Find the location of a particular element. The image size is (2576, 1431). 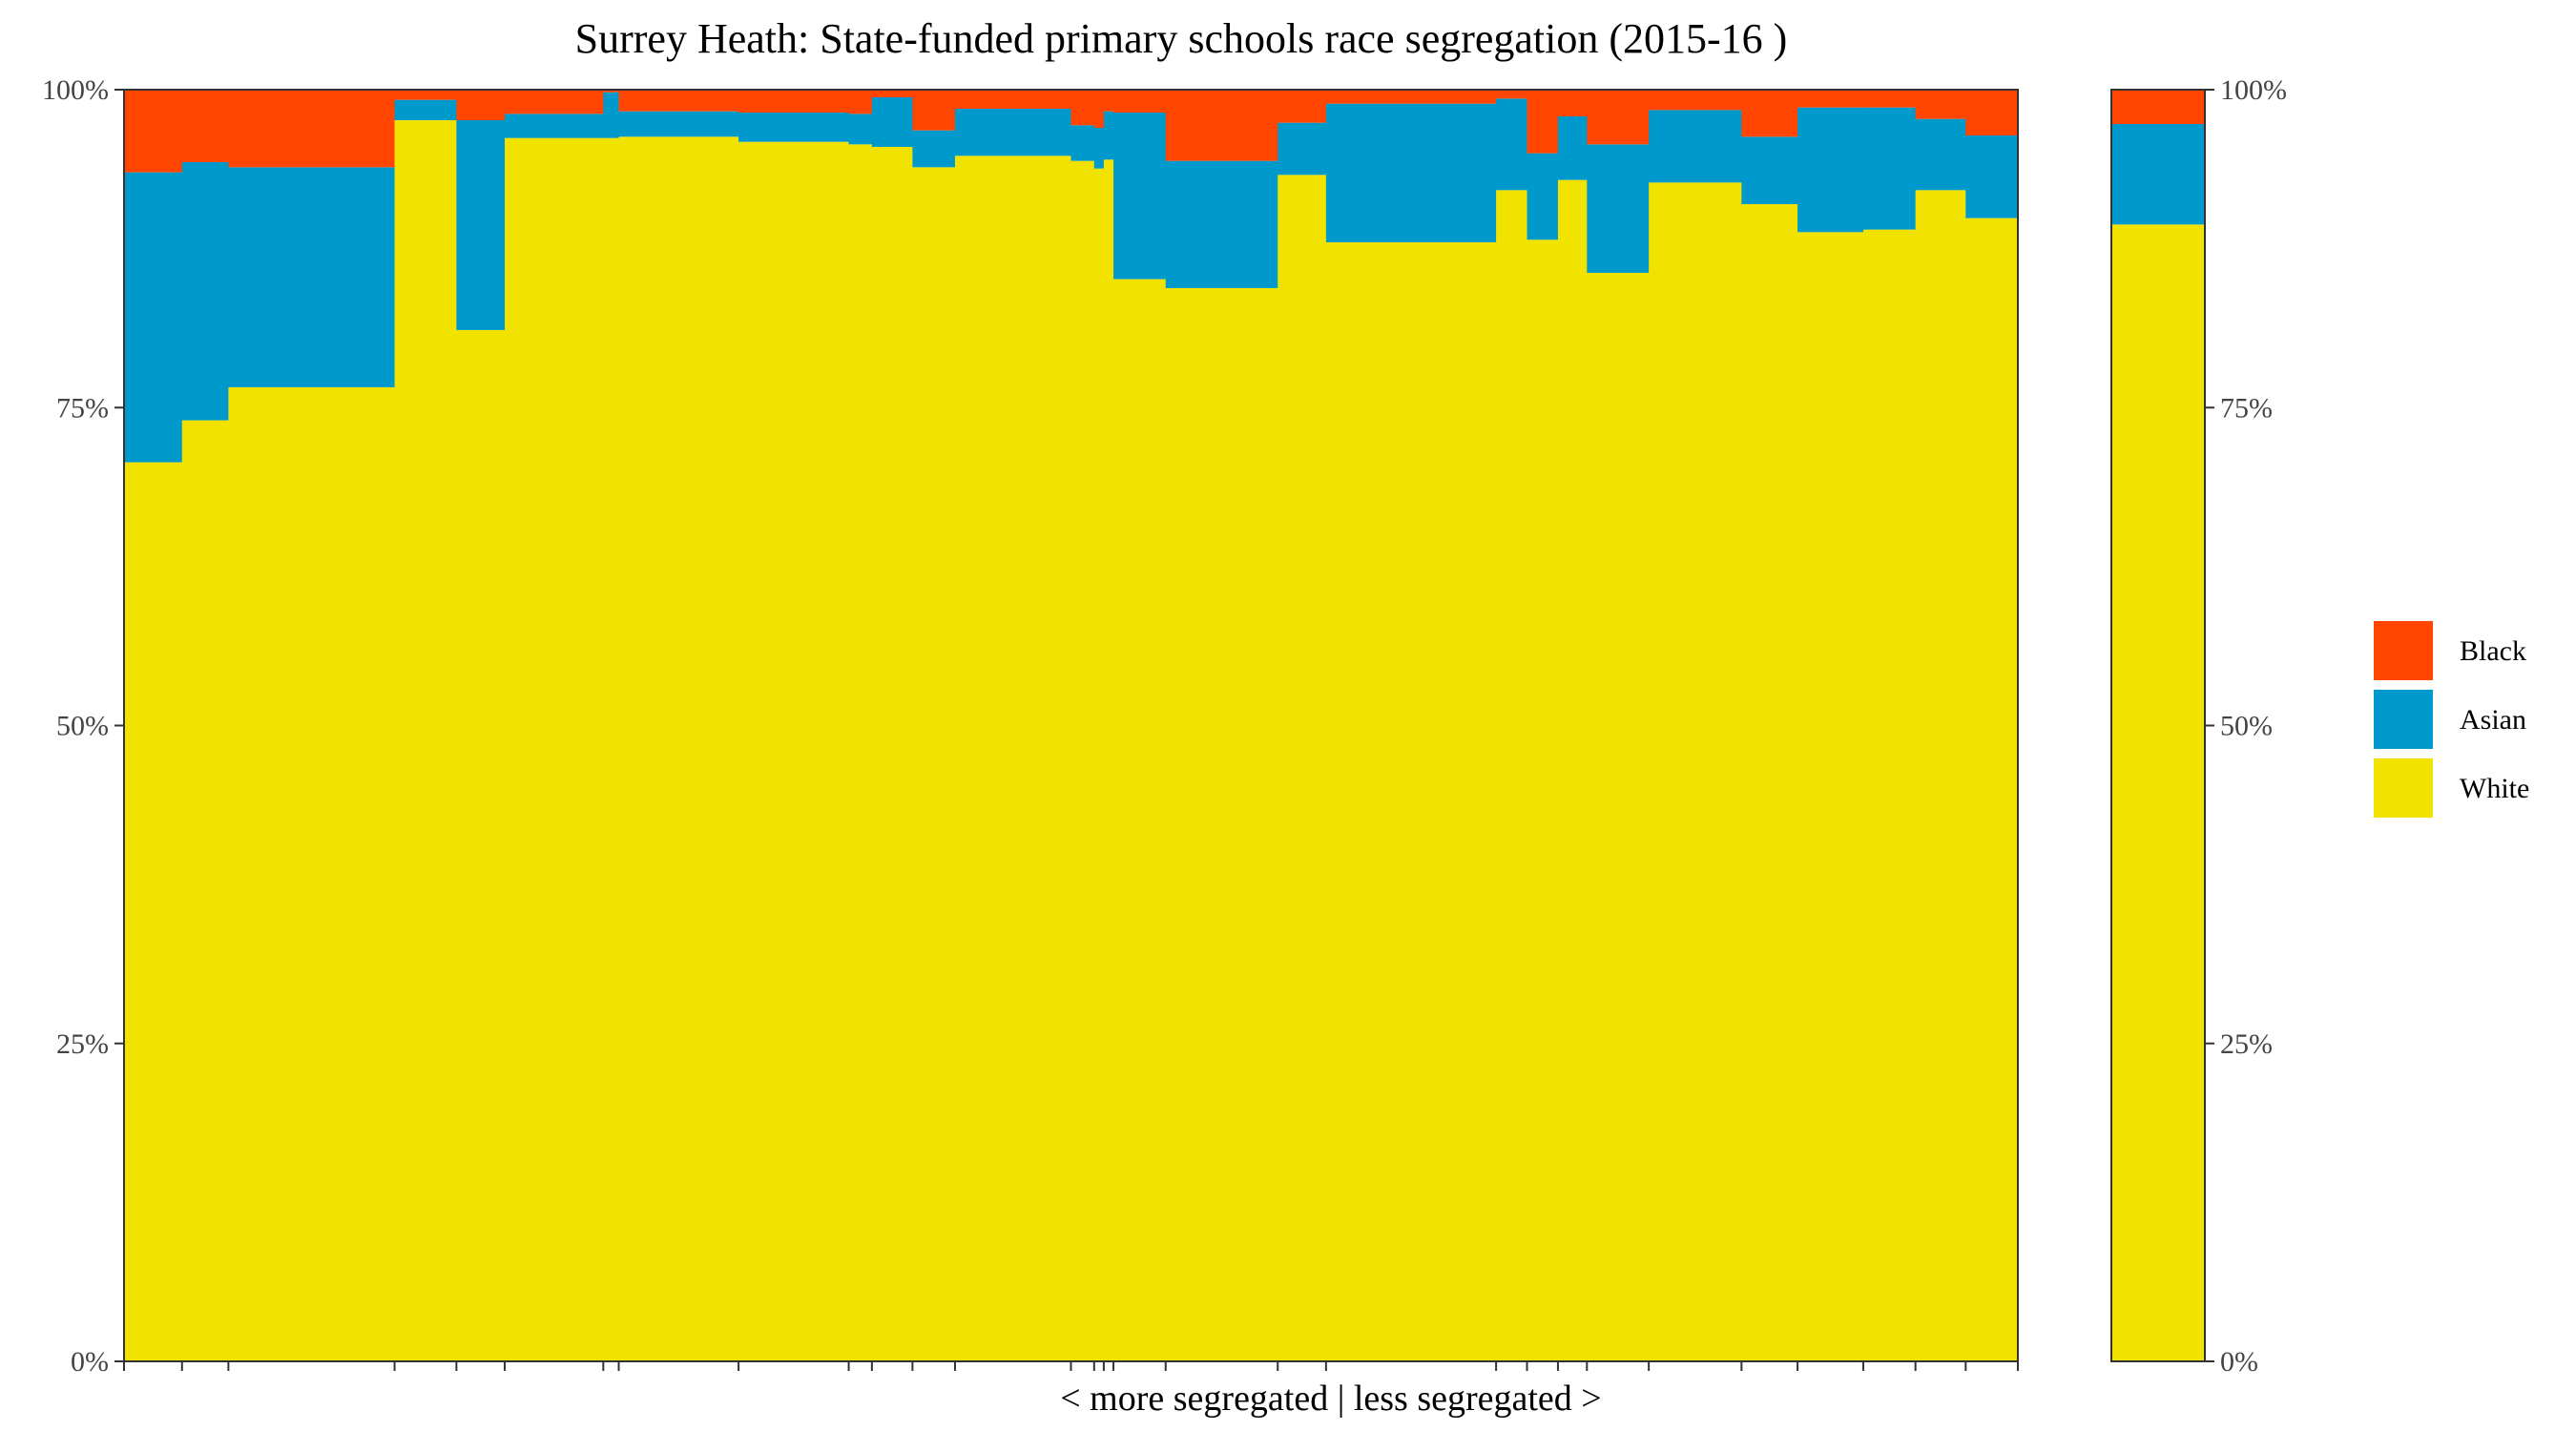

district-summary-bar is located at coordinates (2158, 725).